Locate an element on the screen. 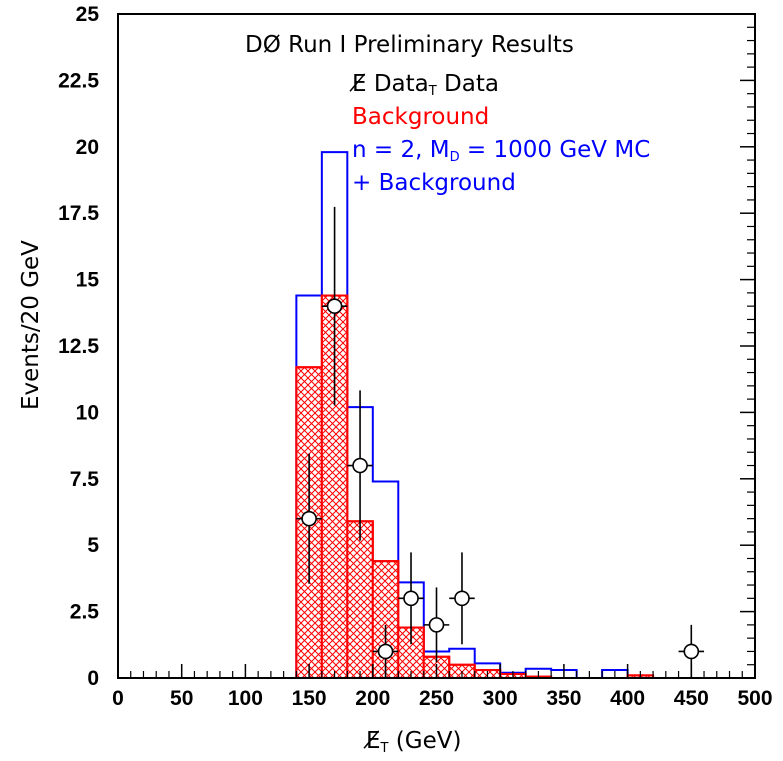 This screenshot has width=783, height=761. y-axis-title: Events/20 GeV is located at coordinates (31, 325).